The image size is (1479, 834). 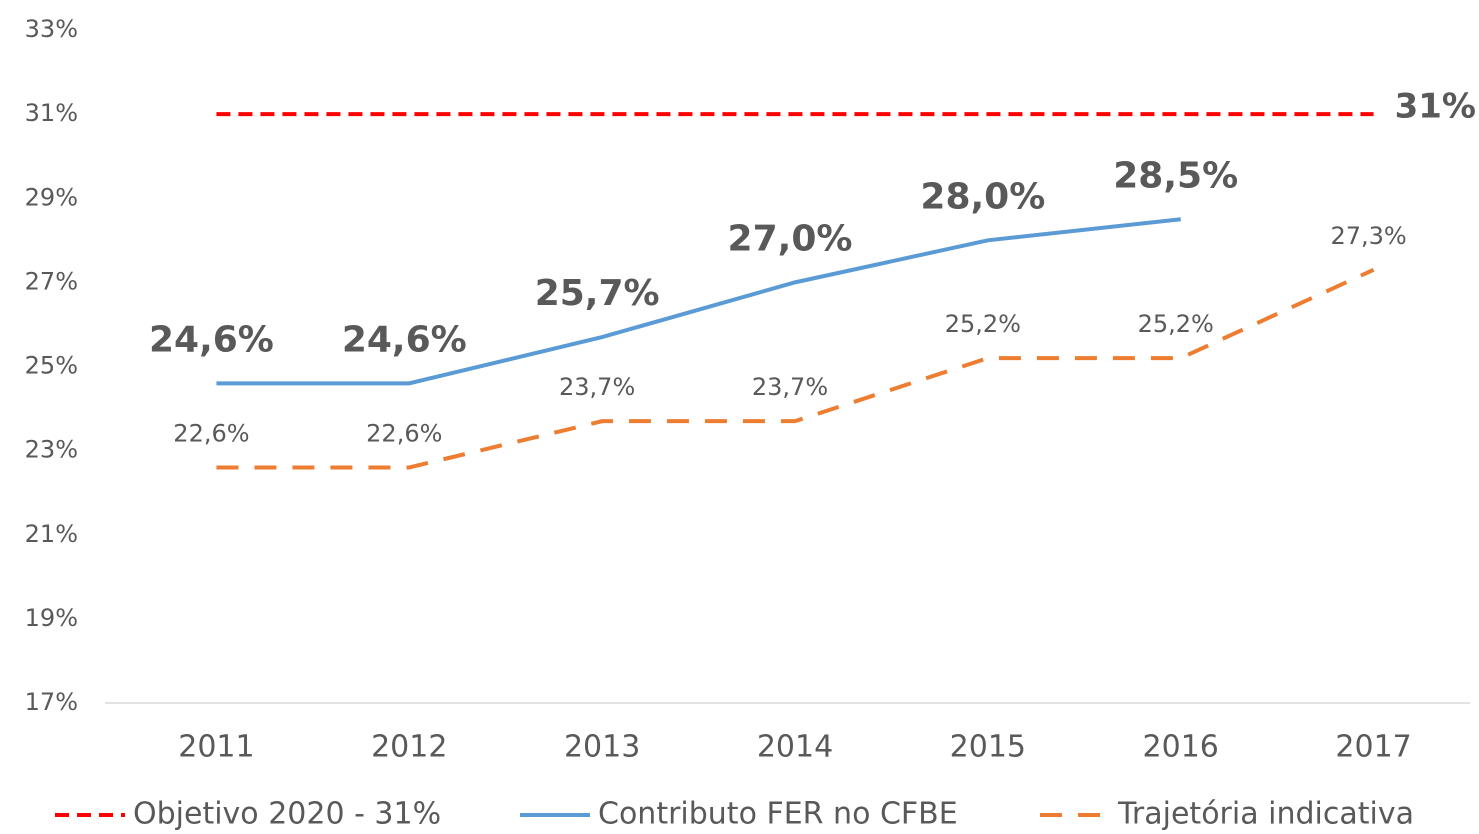 What do you see at coordinates (1265, 814) in the screenshot?
I see `legend-label: Trajetória indicativa` at bounding box center [1265, 814].